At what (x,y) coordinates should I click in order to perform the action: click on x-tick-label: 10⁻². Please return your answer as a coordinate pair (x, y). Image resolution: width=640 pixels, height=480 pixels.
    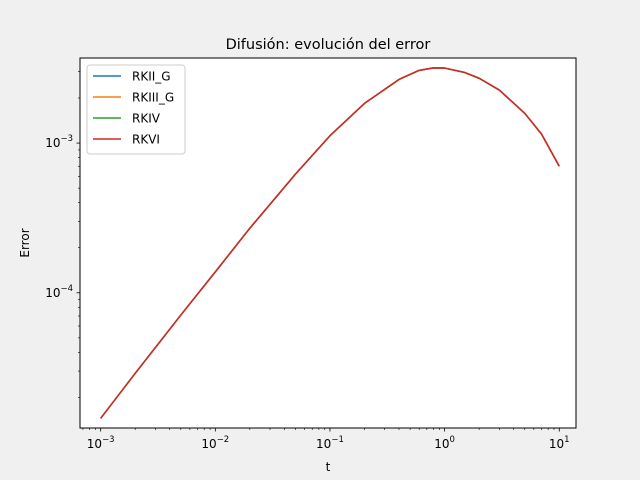
    Looking at the image, I should click on (215, 443).